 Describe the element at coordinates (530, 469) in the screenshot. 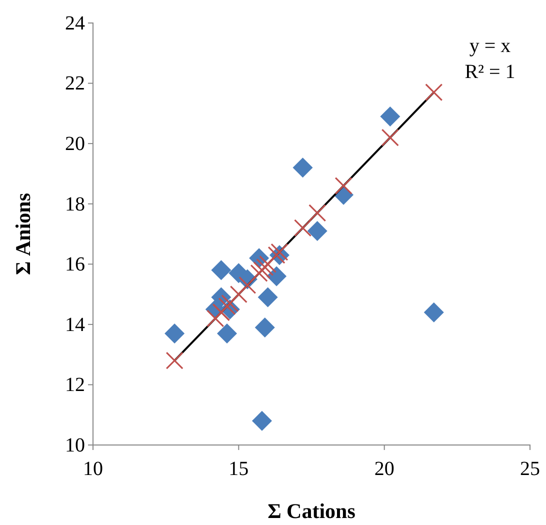

I see `x-tick-label: 25` at that location.